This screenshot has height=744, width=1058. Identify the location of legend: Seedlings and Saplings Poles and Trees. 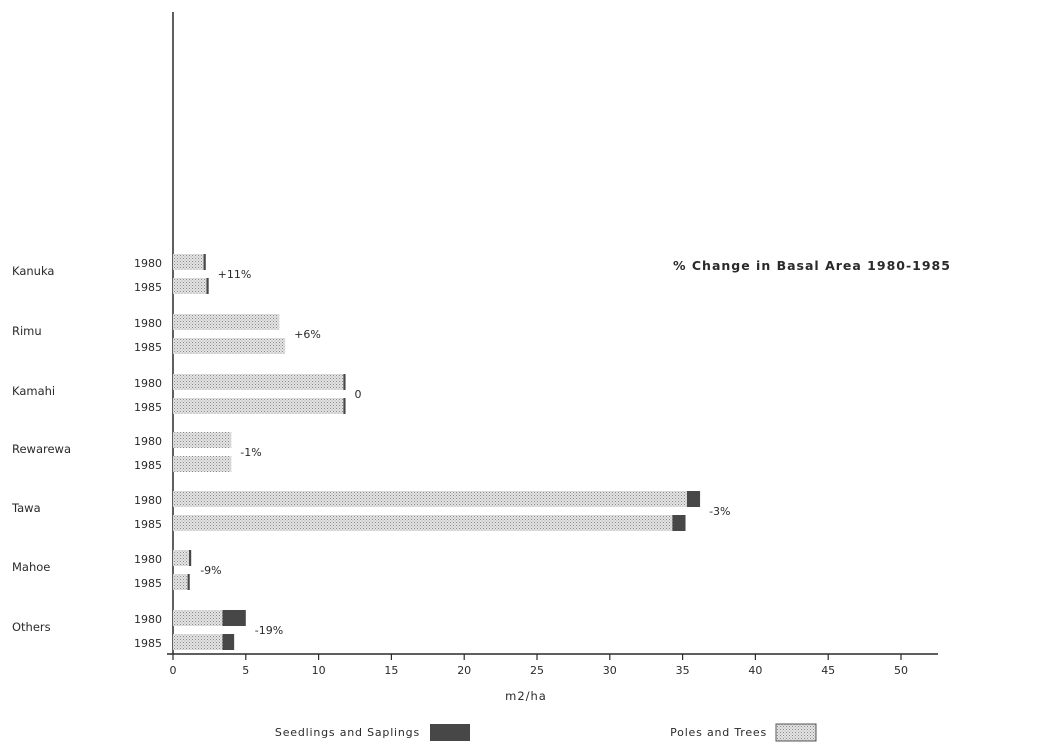
(546, 732).